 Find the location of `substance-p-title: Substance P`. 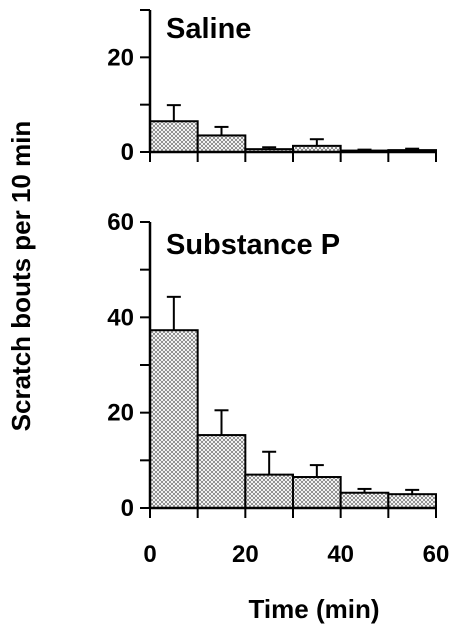

substance-p-title: Substance P is located at coordinates (253, 245).